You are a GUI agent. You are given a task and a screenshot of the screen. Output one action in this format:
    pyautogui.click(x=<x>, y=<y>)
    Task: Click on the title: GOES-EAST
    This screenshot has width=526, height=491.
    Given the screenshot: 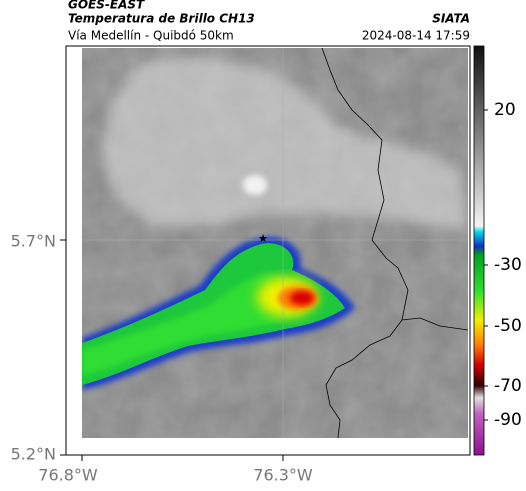 What is the action you would take?
    pyautogui.click(x=106, y=6)
    